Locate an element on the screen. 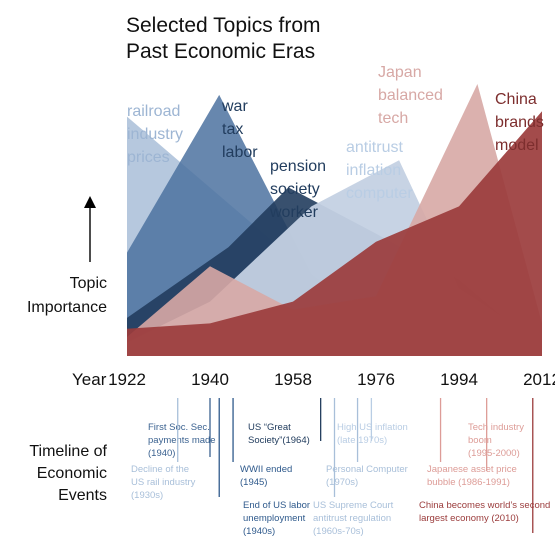  event-text: End of US labor is located at coordinates (276, 505).